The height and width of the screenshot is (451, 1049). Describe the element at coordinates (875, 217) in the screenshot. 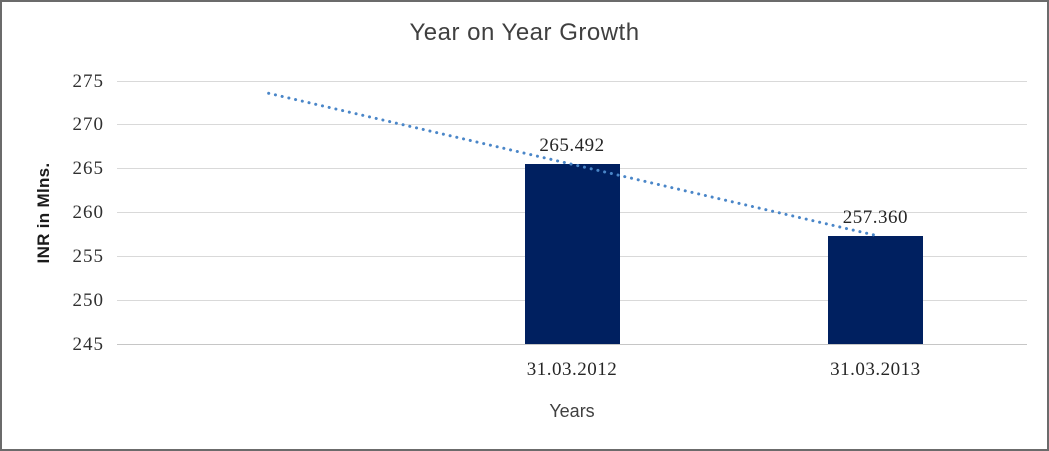

I see `bar-data-label: 257.360` at that location.